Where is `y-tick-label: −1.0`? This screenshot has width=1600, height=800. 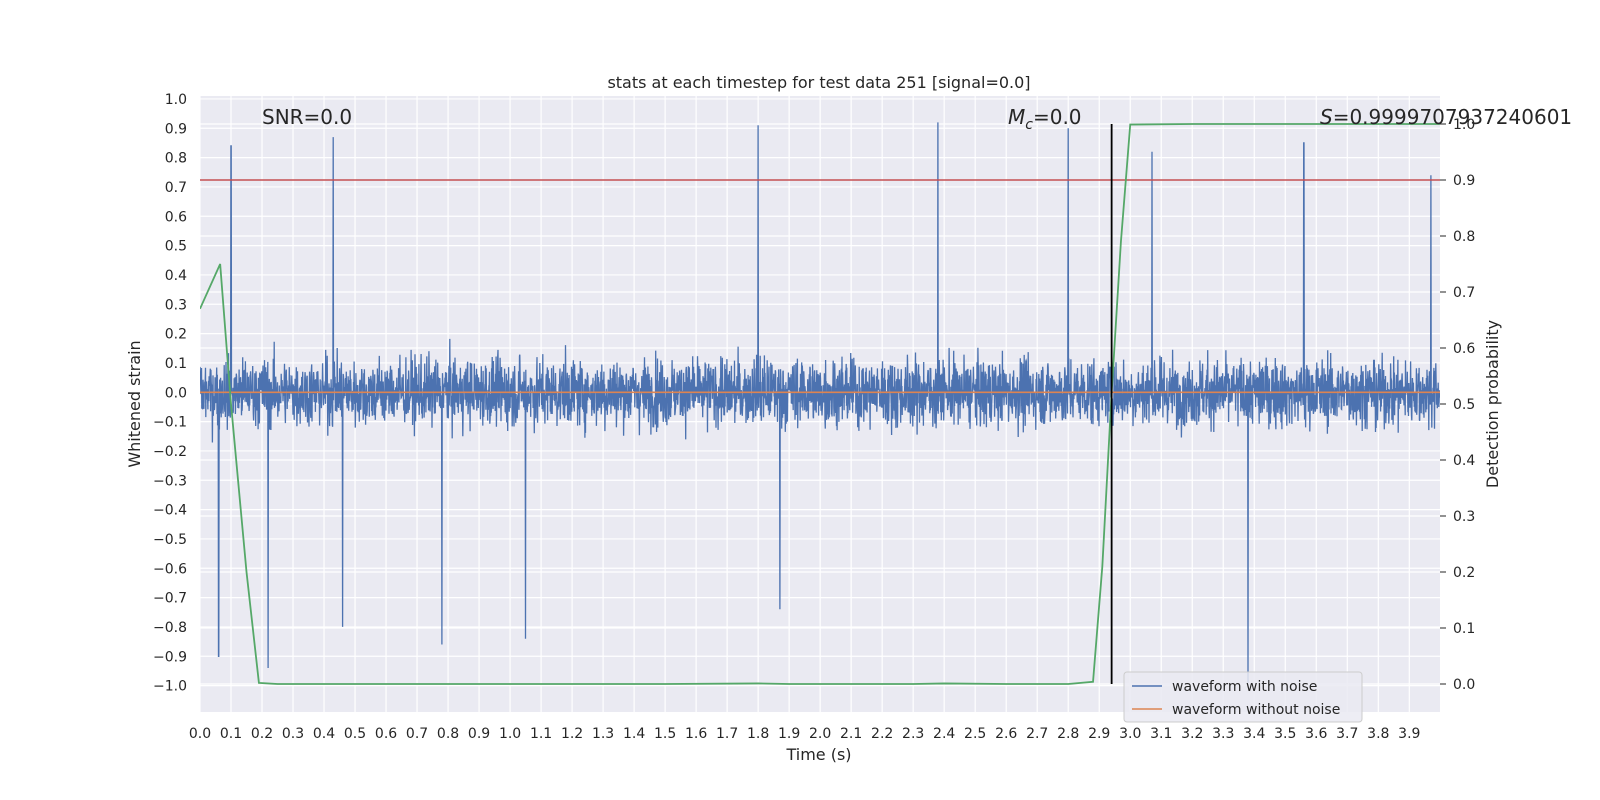 y-tick-label: −1.0 is located at coordinates (170, 687).